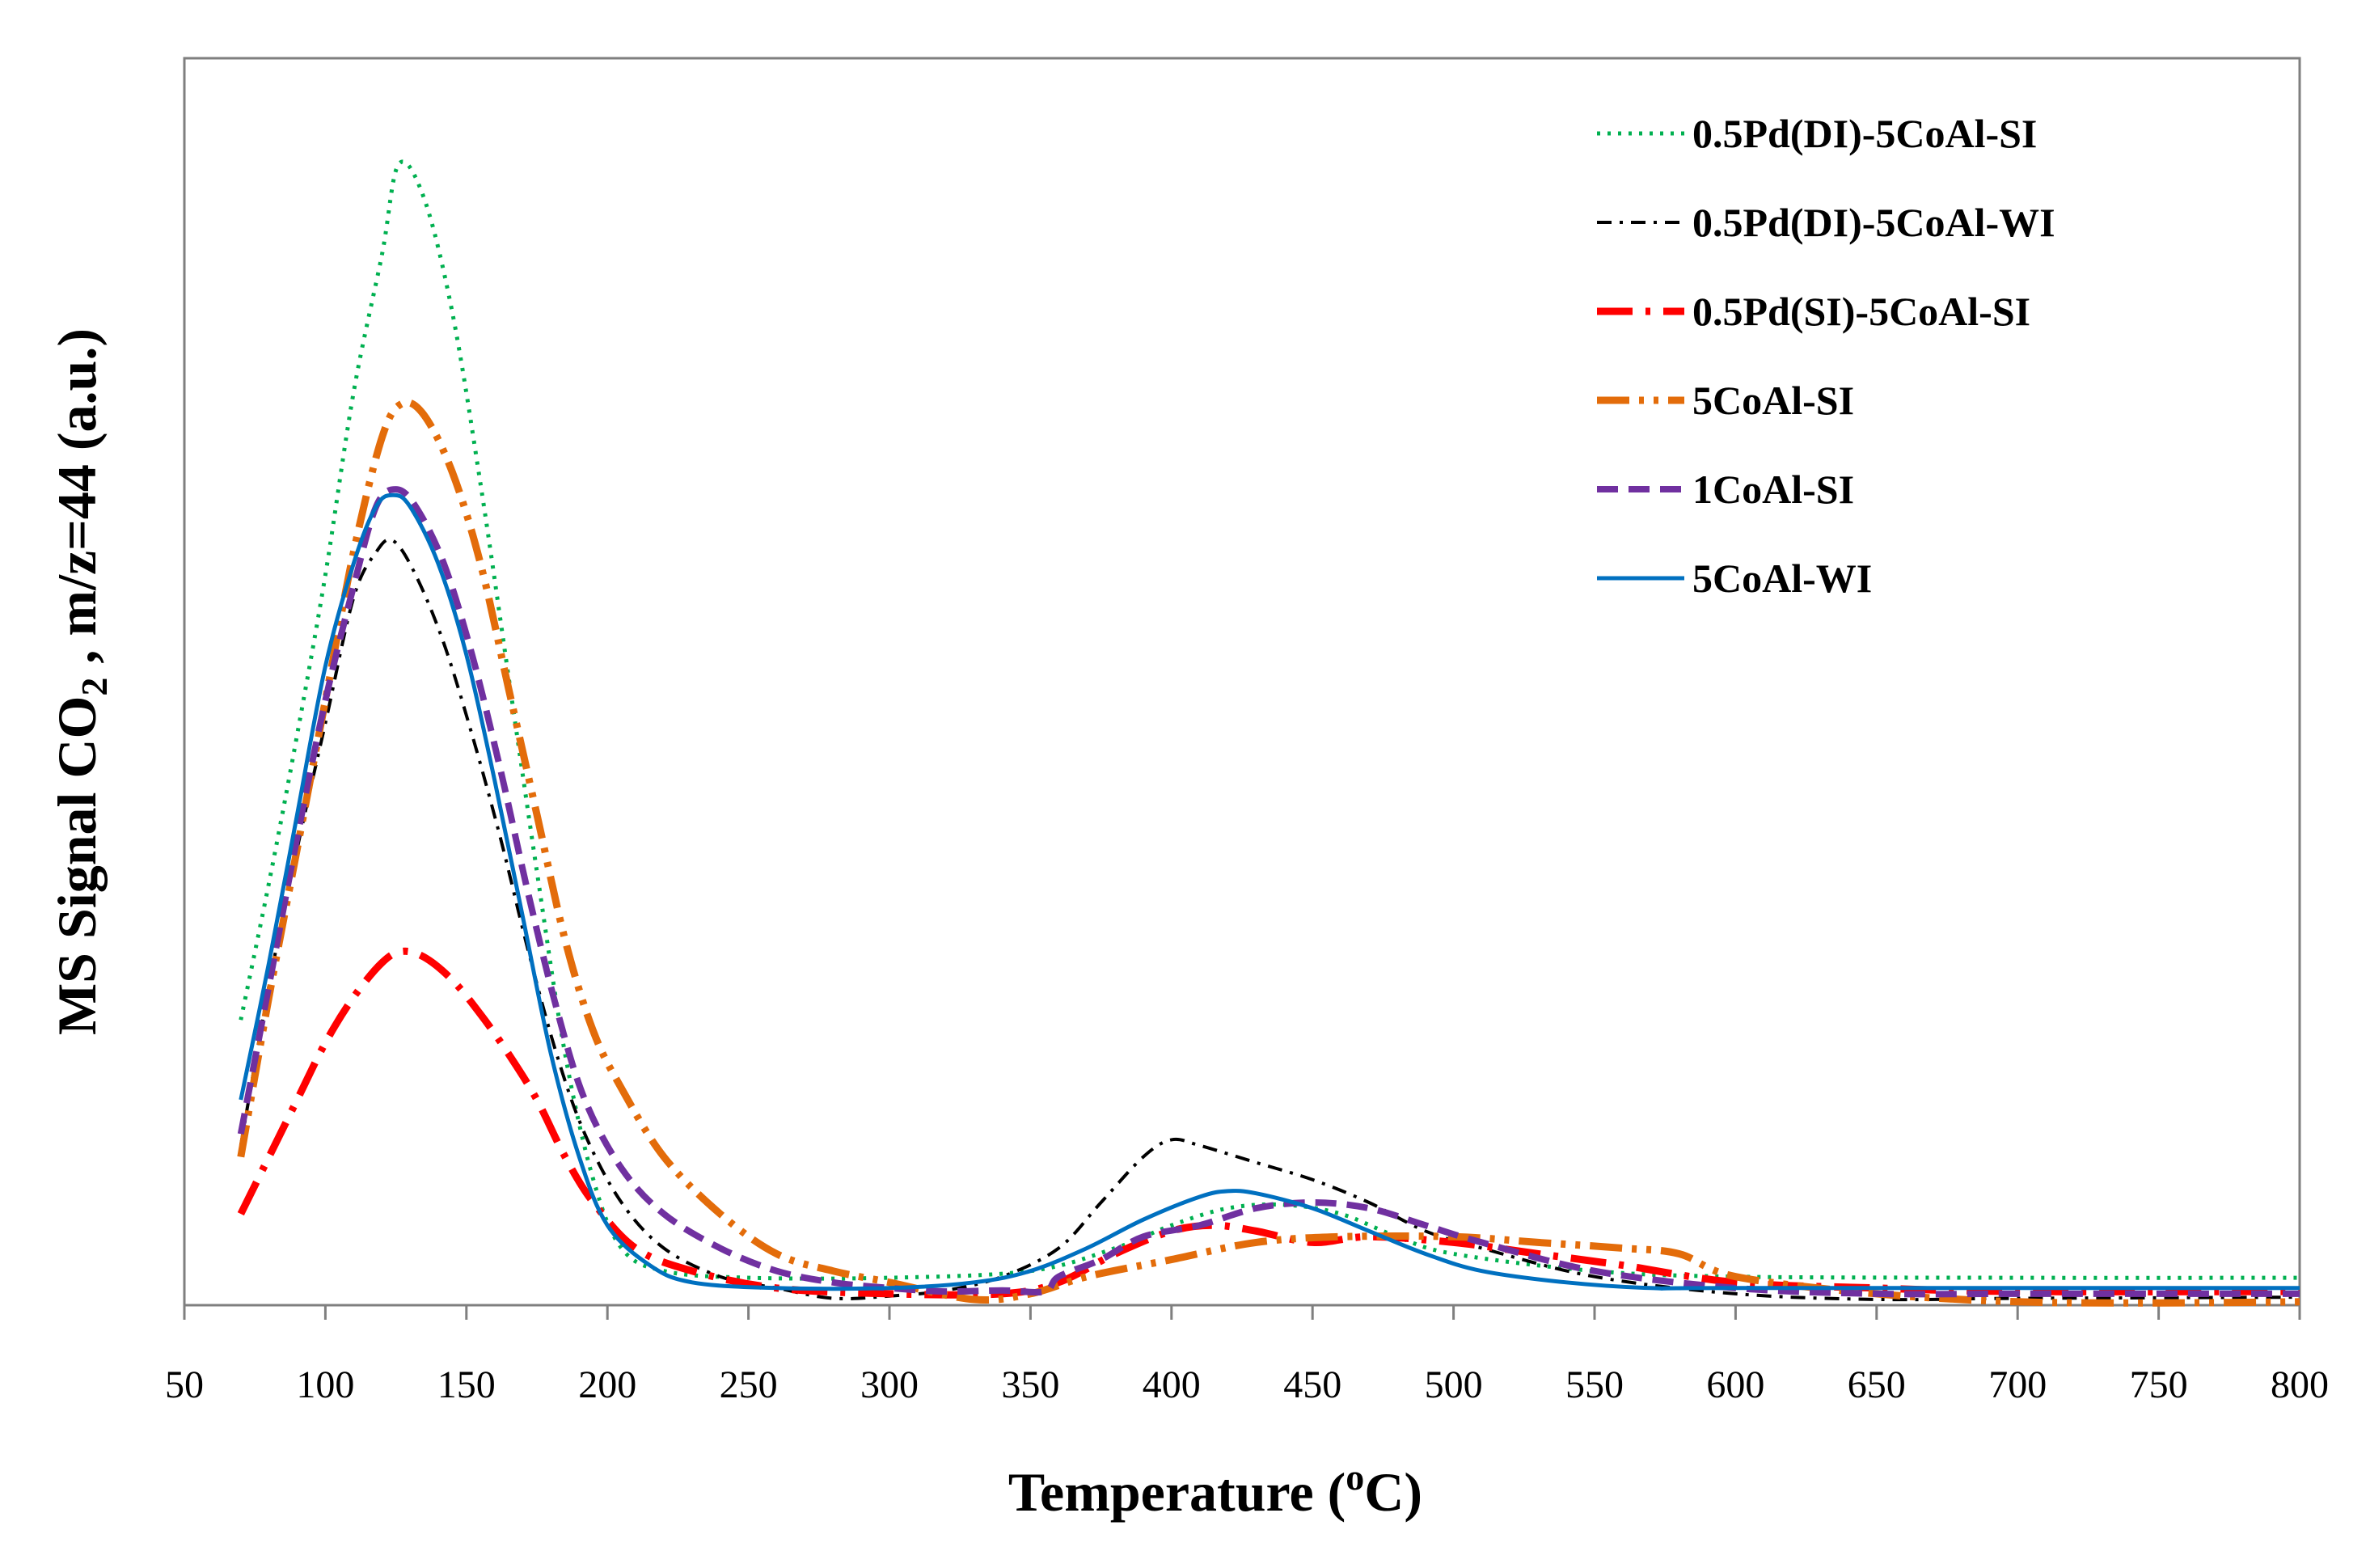 This screenshot has width=2370, height=1568. Describe the element at coordinates (889, 1384) in the screenshot. I see `x-tick-label: 300` at that location.